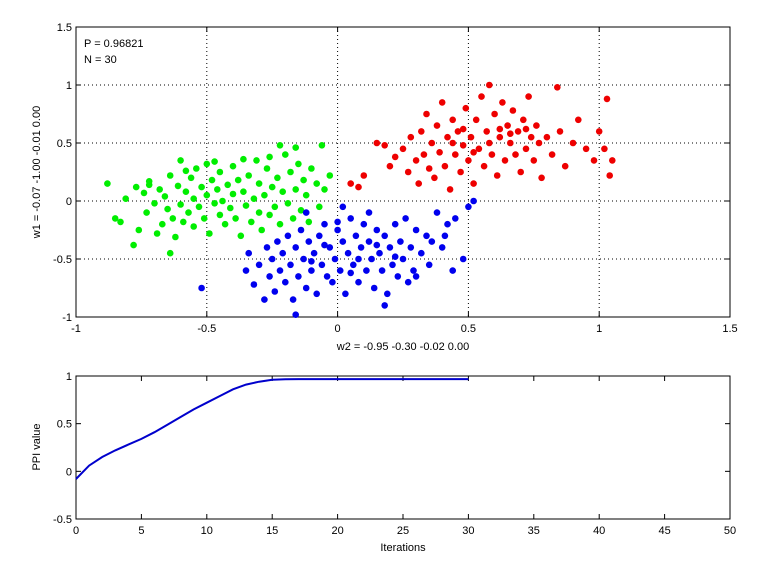  Describe the element at coordinates (729, 329) in the screenshot. I see `scatter-x-tick-label: 1.5` at that location.